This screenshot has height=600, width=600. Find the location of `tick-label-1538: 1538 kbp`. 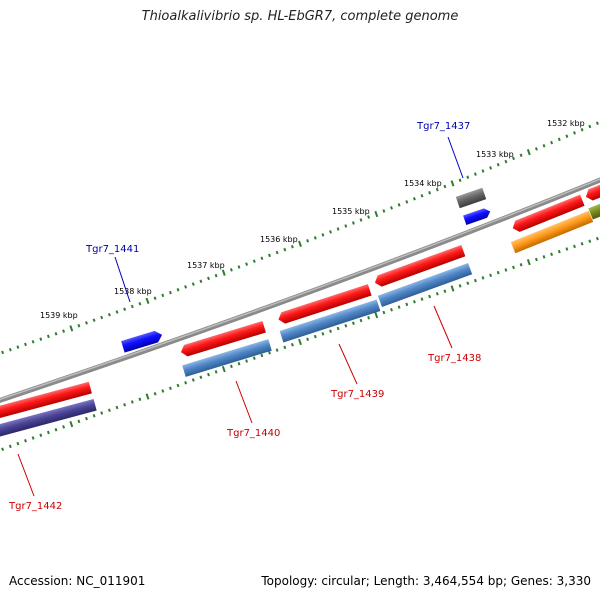

tick-label-1538: 1538 kbp is located at coordinates (133, 291).